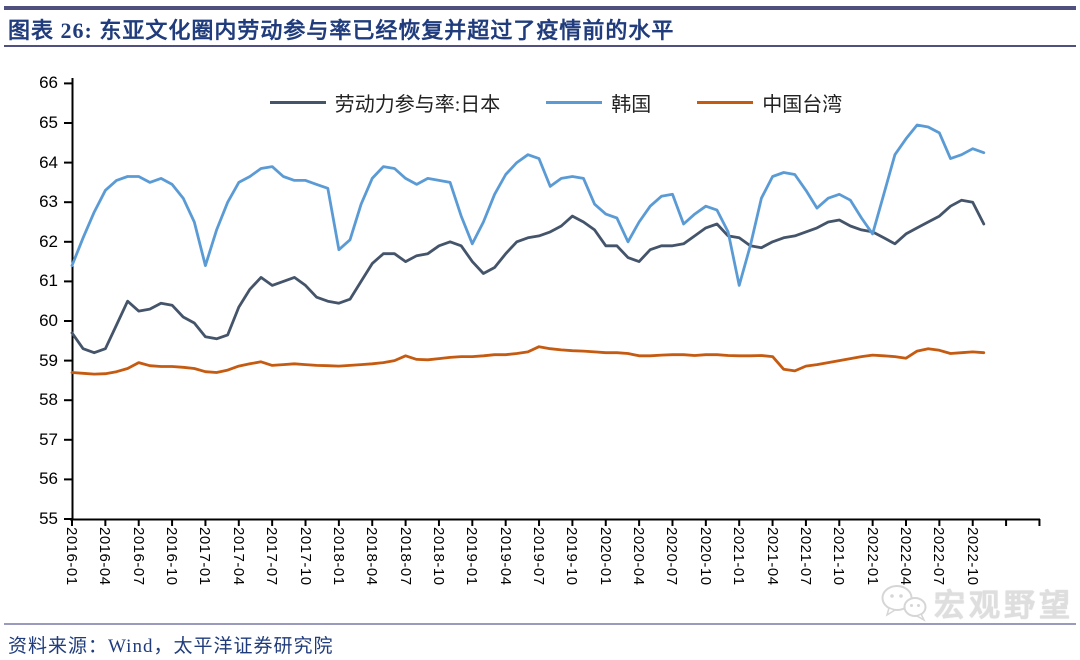 The height and width of the screenshot is (660, 1080). I want to click on y-tick-label: 65, so click(48, 122).